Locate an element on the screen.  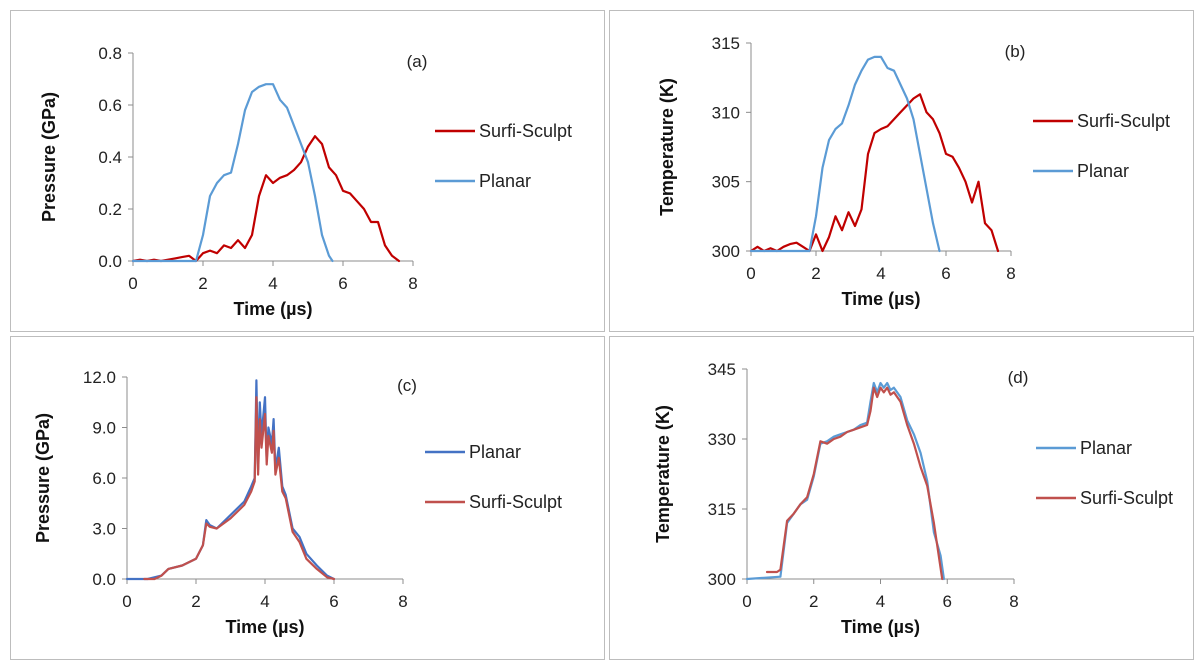
y-tick-label: 0.6 is located at coordinates (110, 105).